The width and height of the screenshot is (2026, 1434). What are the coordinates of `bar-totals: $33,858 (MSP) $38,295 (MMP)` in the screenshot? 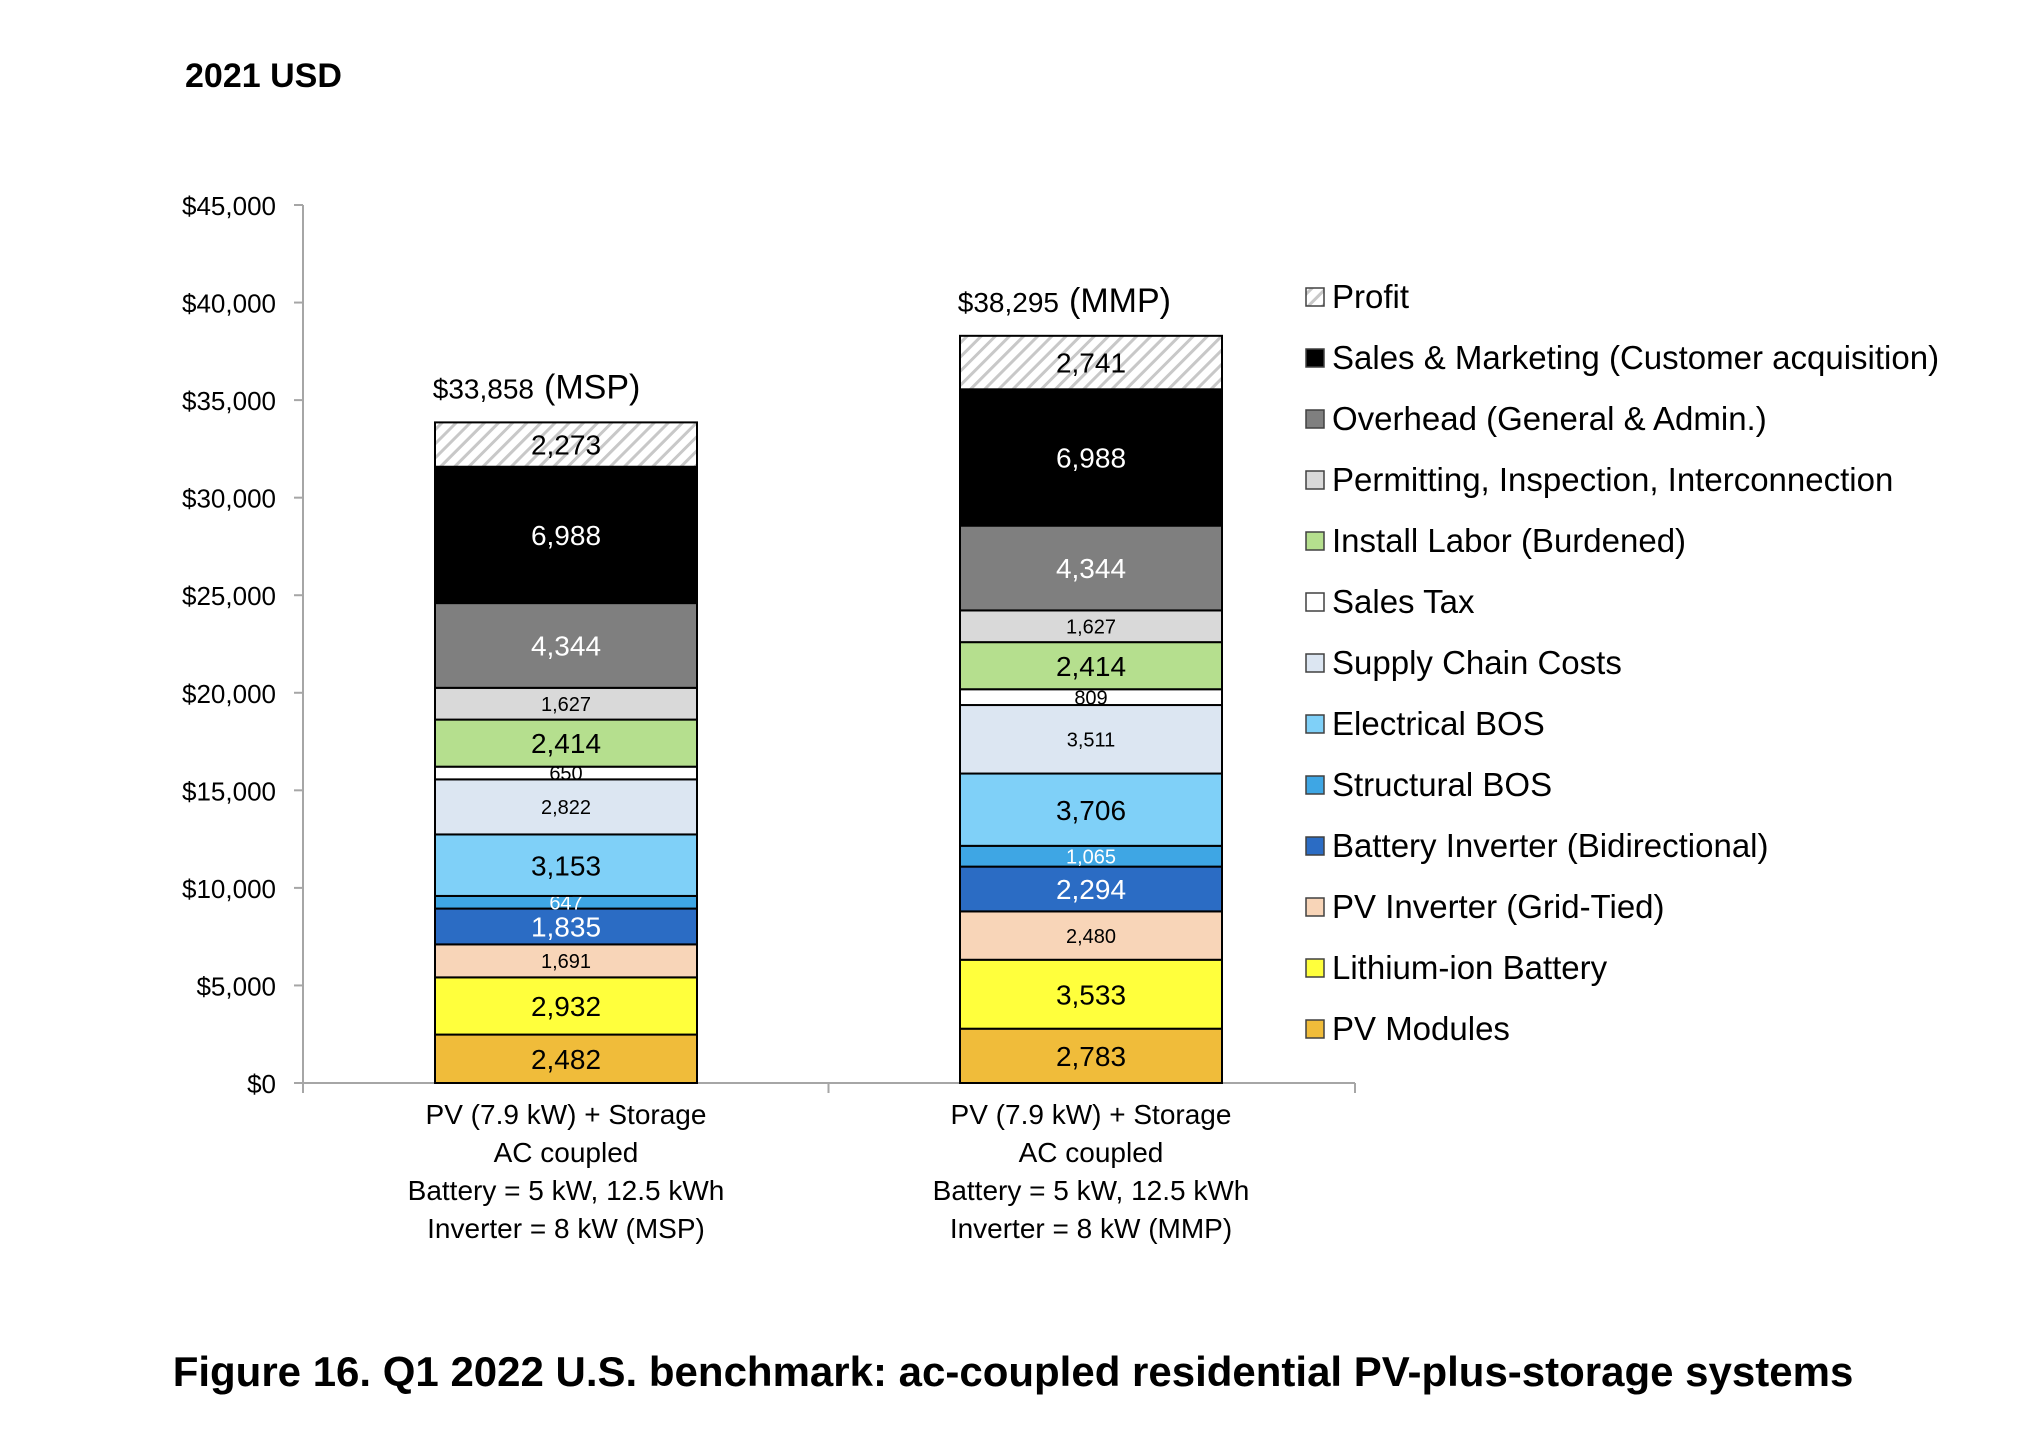 It's located at (802, 344).